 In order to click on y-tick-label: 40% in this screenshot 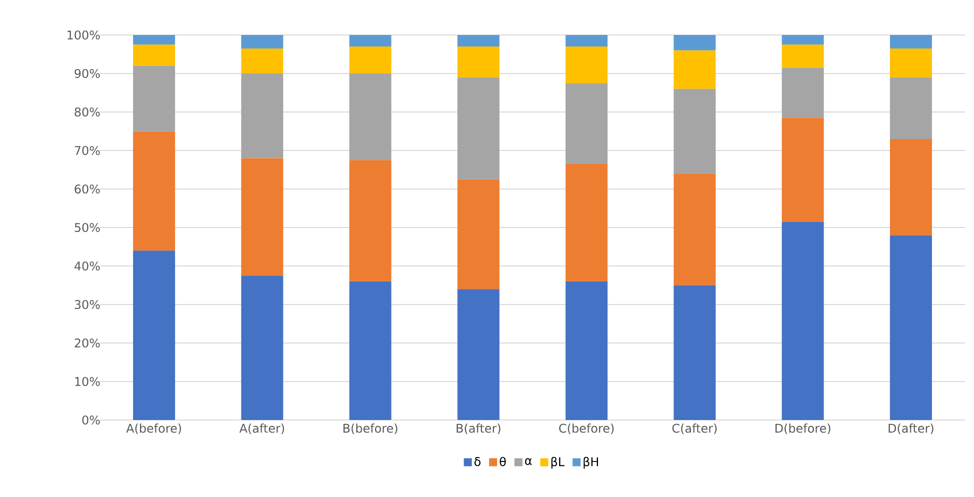, I will do `click(87, 266)`.